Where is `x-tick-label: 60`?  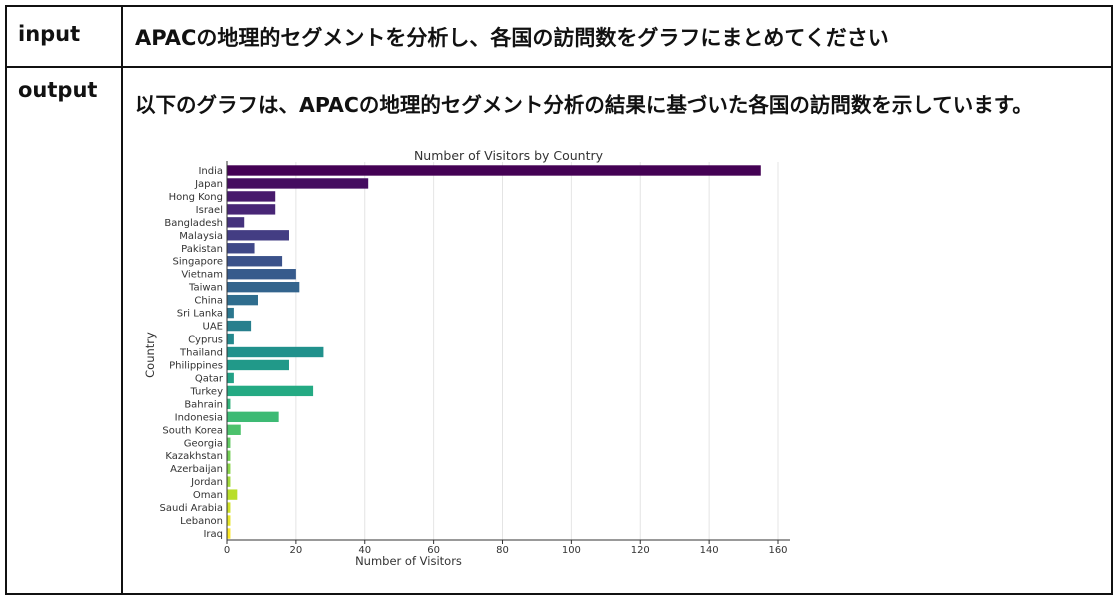
x-tick-label: 60 is located at coordinates (433, 550).